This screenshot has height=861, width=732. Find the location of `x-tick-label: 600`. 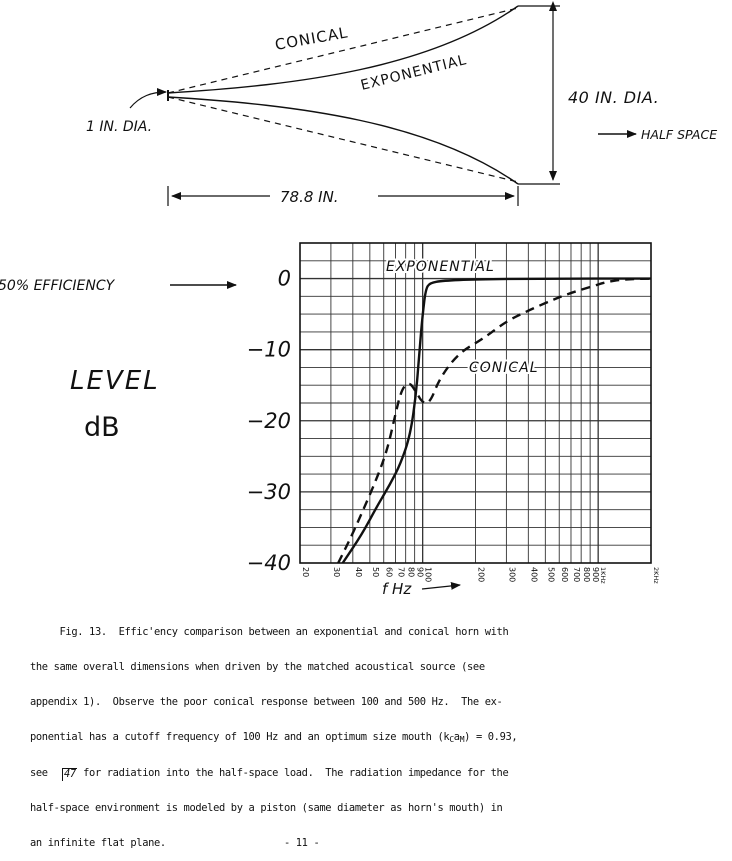

x-tick-label: 600 is located at coordinates (564, 574).